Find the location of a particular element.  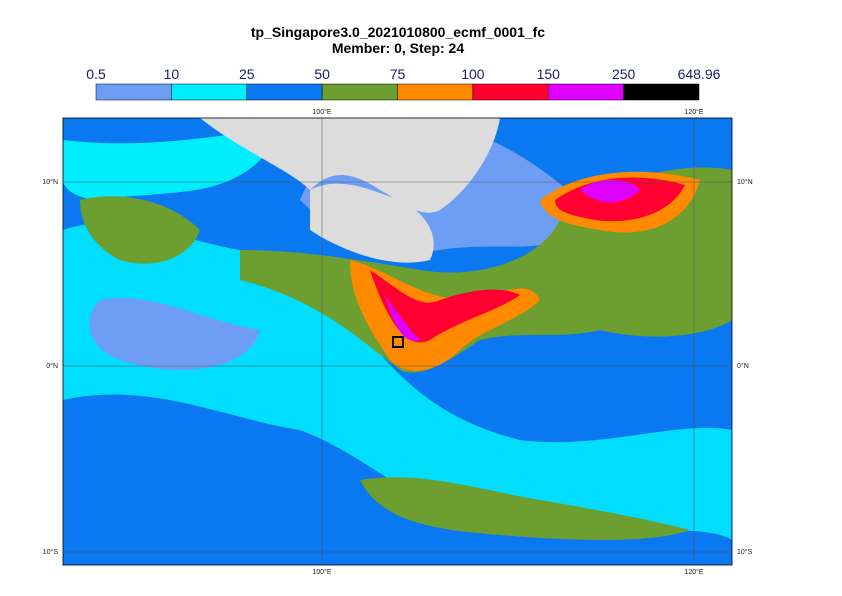

field-light-blue is located at coordinates (174, 333).